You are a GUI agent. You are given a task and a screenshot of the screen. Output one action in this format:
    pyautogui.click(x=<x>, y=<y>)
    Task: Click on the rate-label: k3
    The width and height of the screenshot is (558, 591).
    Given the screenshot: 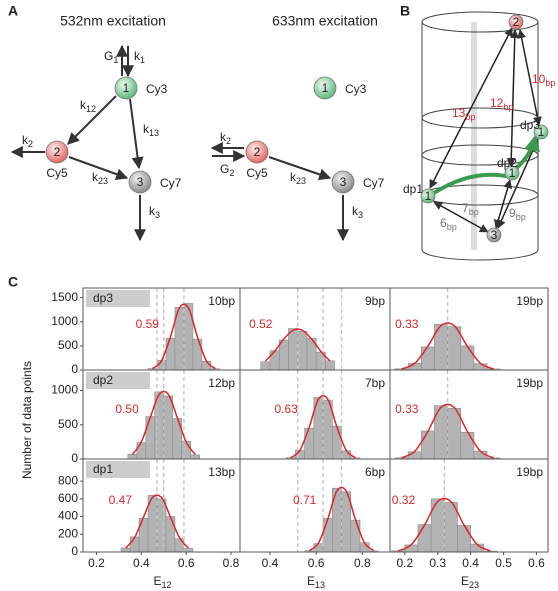 What is the action you would take?
    pyautogui.click(x=357, y=212)
    